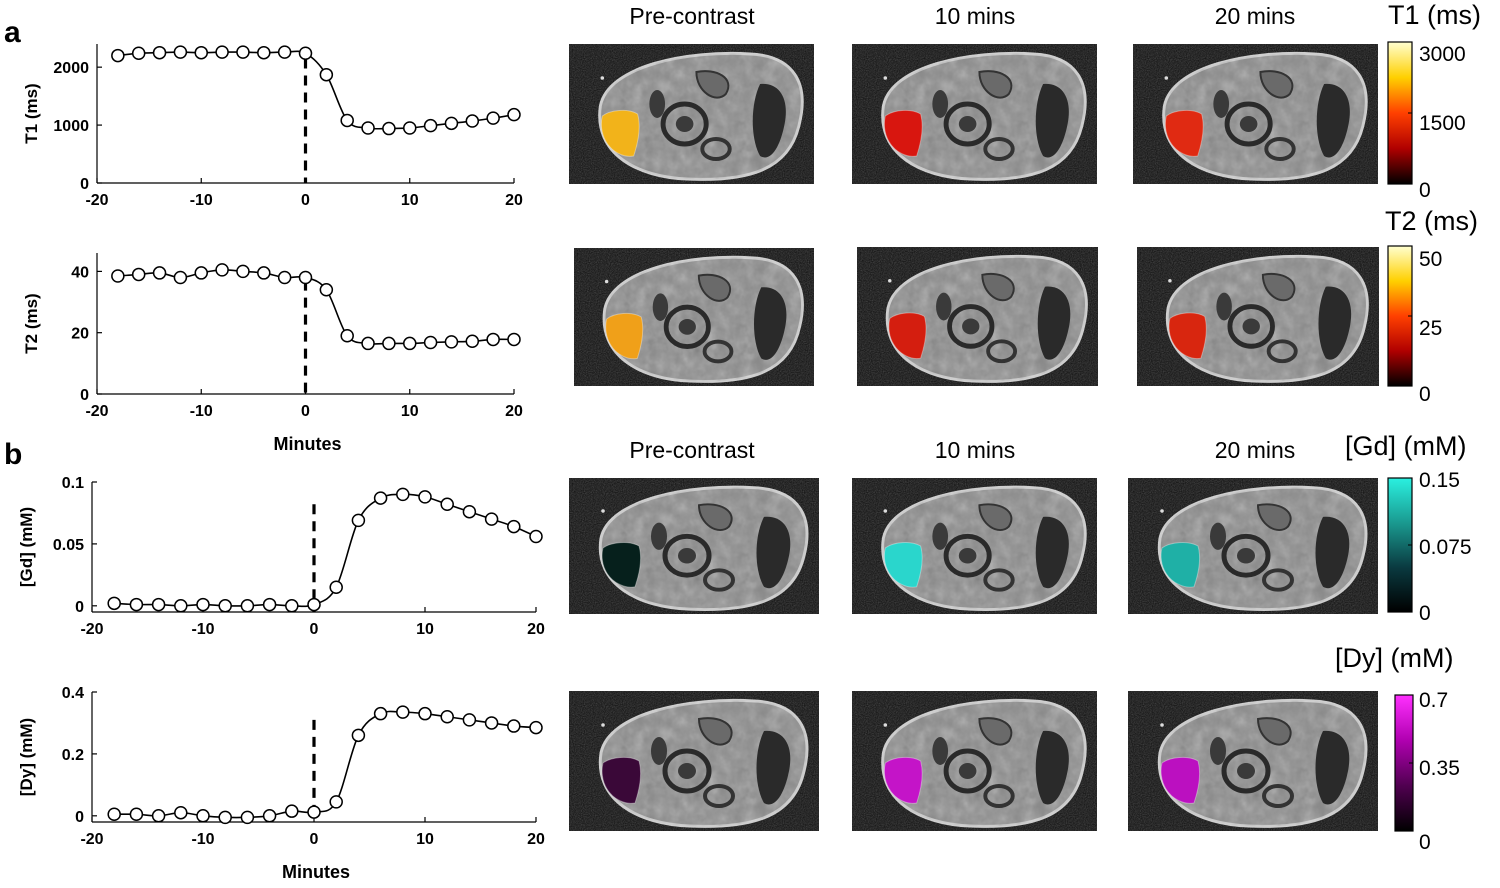  Describe the element at coordinates (71, 126) in the screenshot. I see `t1-plot-ytick-label: 1000` at that location.